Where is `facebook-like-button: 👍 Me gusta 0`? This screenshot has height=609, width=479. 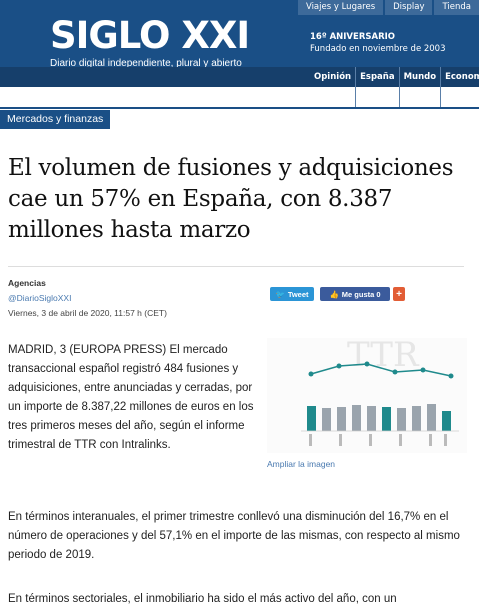 facebook-like-button: 👍 Me gusta 0 is located at coordinates (355, 294).